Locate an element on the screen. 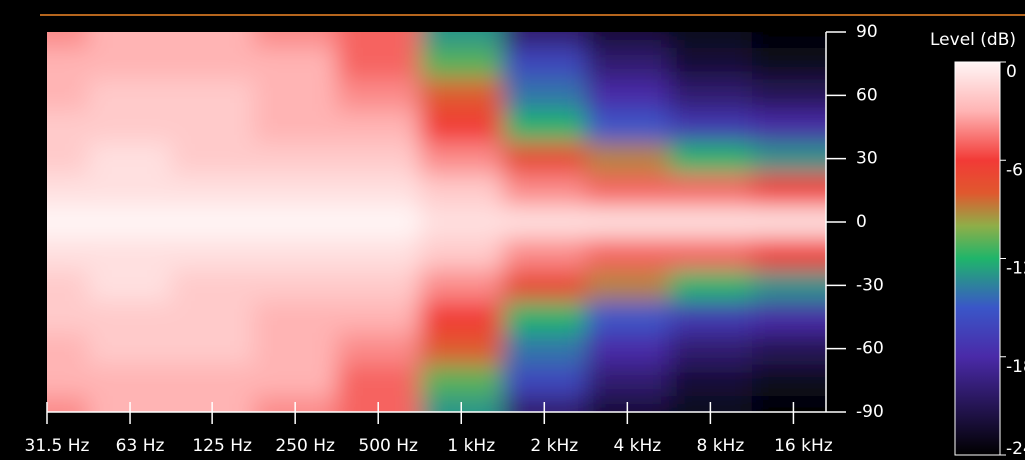 This screenshot has width=1025, height=460. colorbar-tick-label: -12 is located at coordinates (1015, 269).